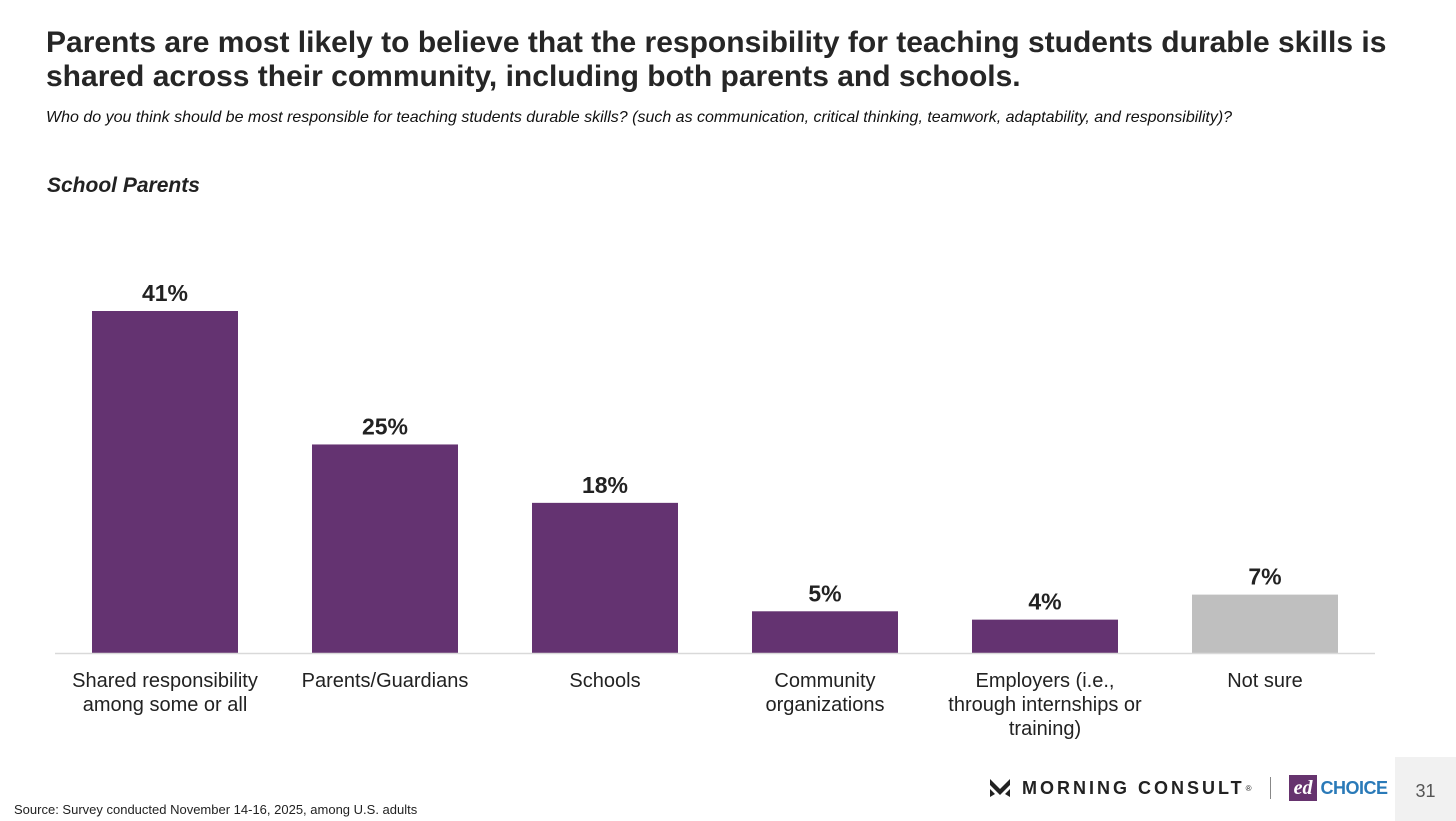  Describe the element at coordinates (1270, 788) in the screenshot. I see `logo-divider` at that location.